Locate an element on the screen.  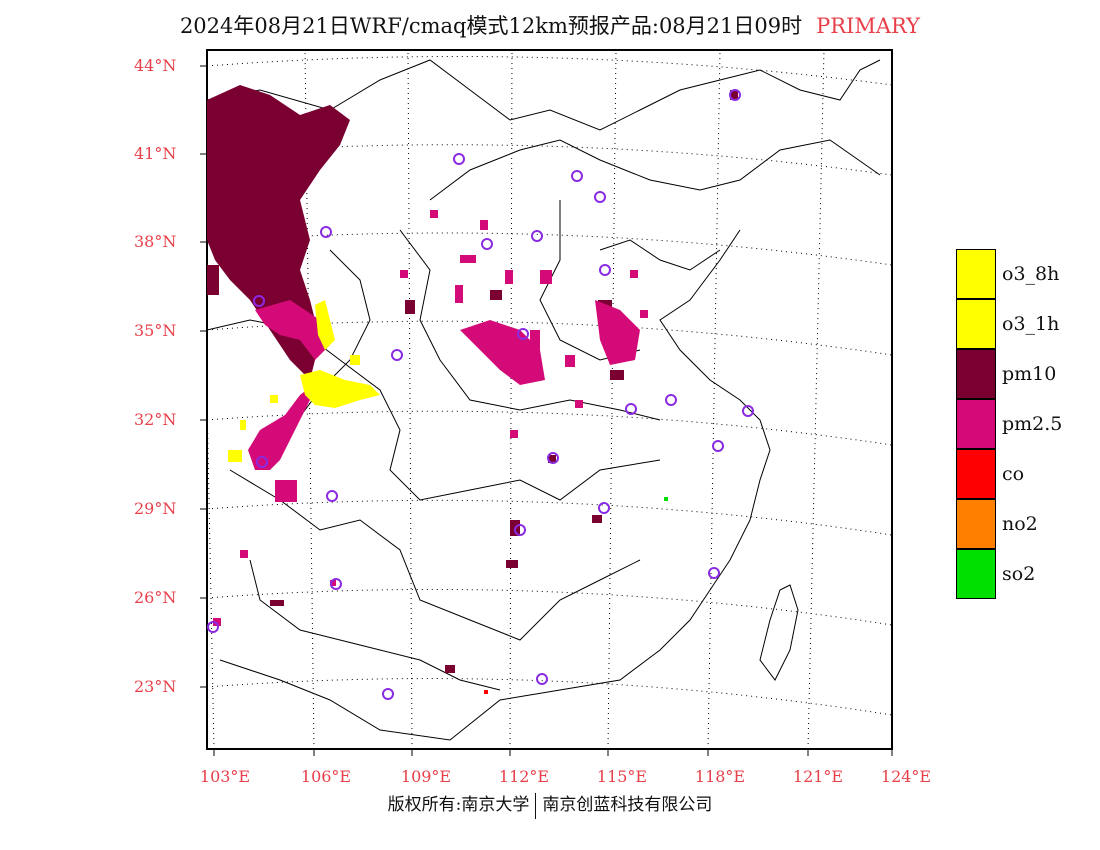
lat-label-26n: 26°N is located at coordinates (155, 597).